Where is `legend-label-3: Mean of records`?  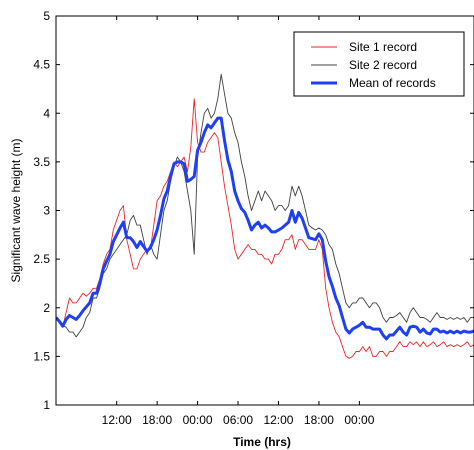
legend-label-3: Mean of records is located at coordinates (392, 83).